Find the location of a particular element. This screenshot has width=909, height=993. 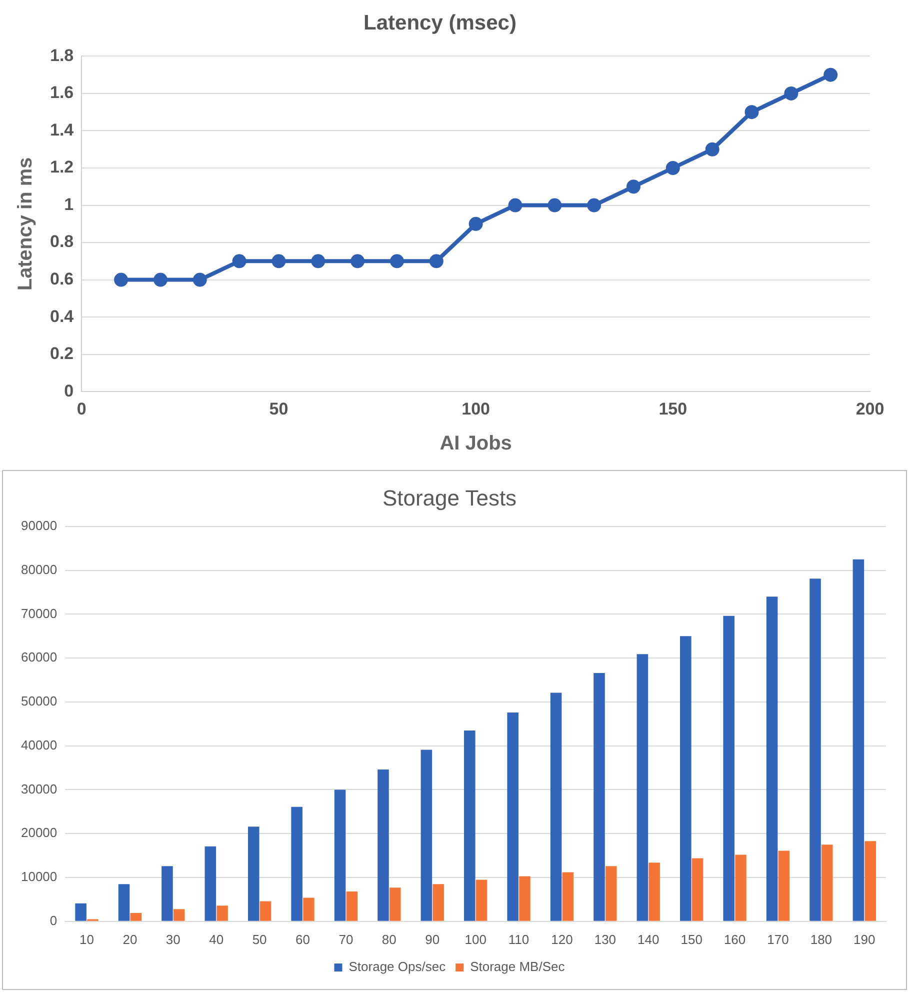

x-tick-label: 180 is located at coordinates (821, 939).